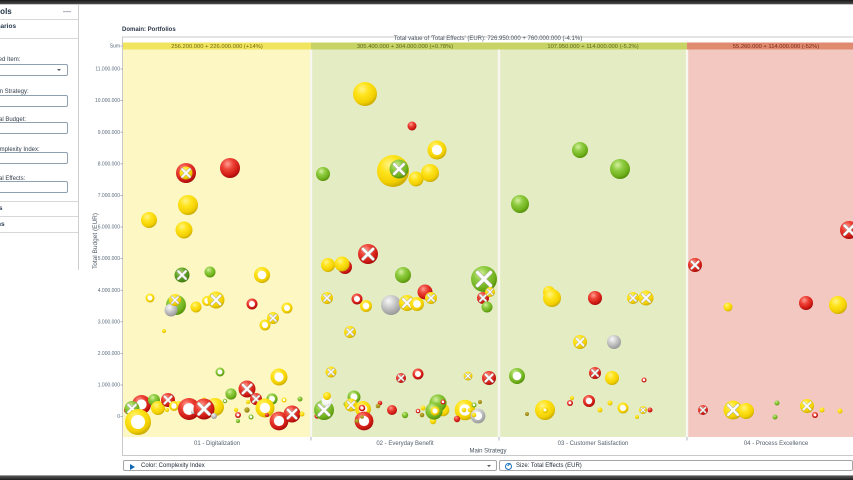  Describe the element at coordinates (109, 133) in the screenshot. I see `svg-text: 9.000.000` at that location.